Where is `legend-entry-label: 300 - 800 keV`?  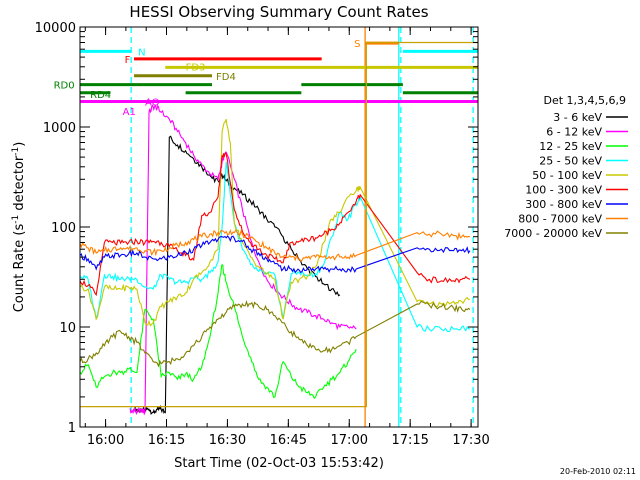
legend-entry-label: 300 - 800 keV is located at coordinates (563, 204).